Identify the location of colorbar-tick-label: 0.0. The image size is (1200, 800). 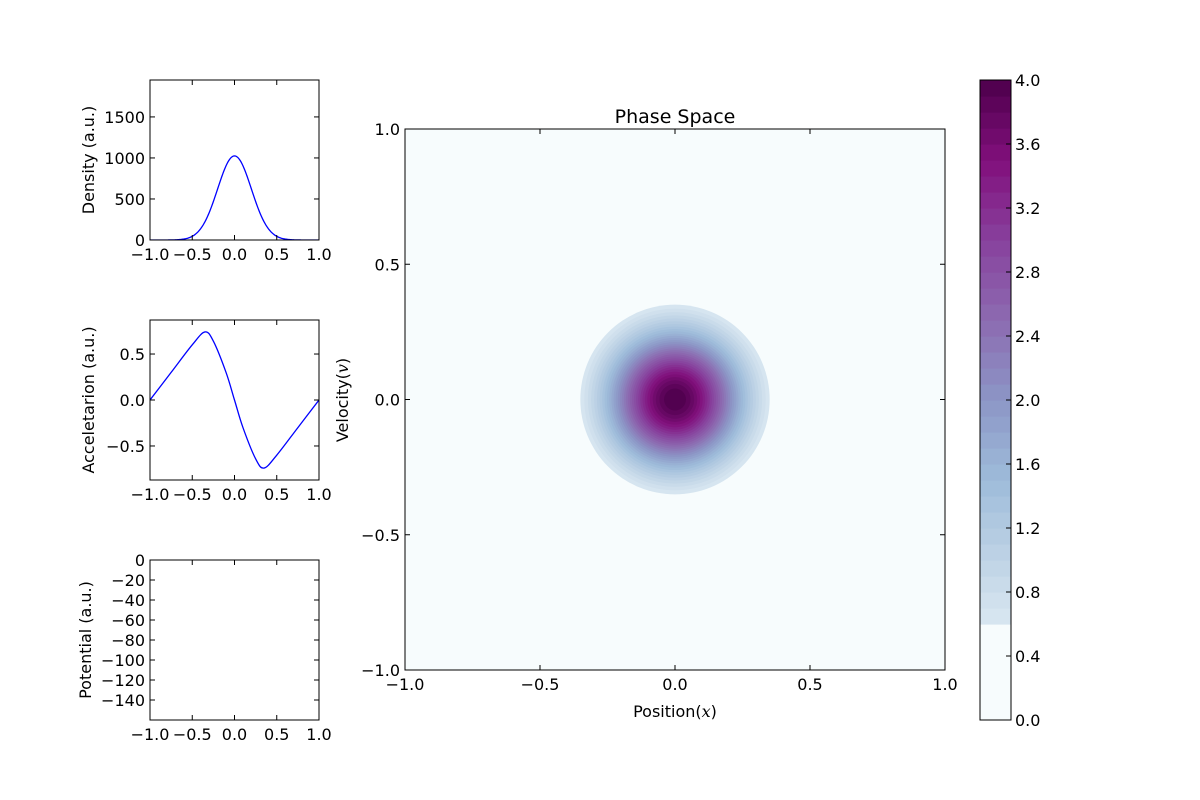
(1027, 720).